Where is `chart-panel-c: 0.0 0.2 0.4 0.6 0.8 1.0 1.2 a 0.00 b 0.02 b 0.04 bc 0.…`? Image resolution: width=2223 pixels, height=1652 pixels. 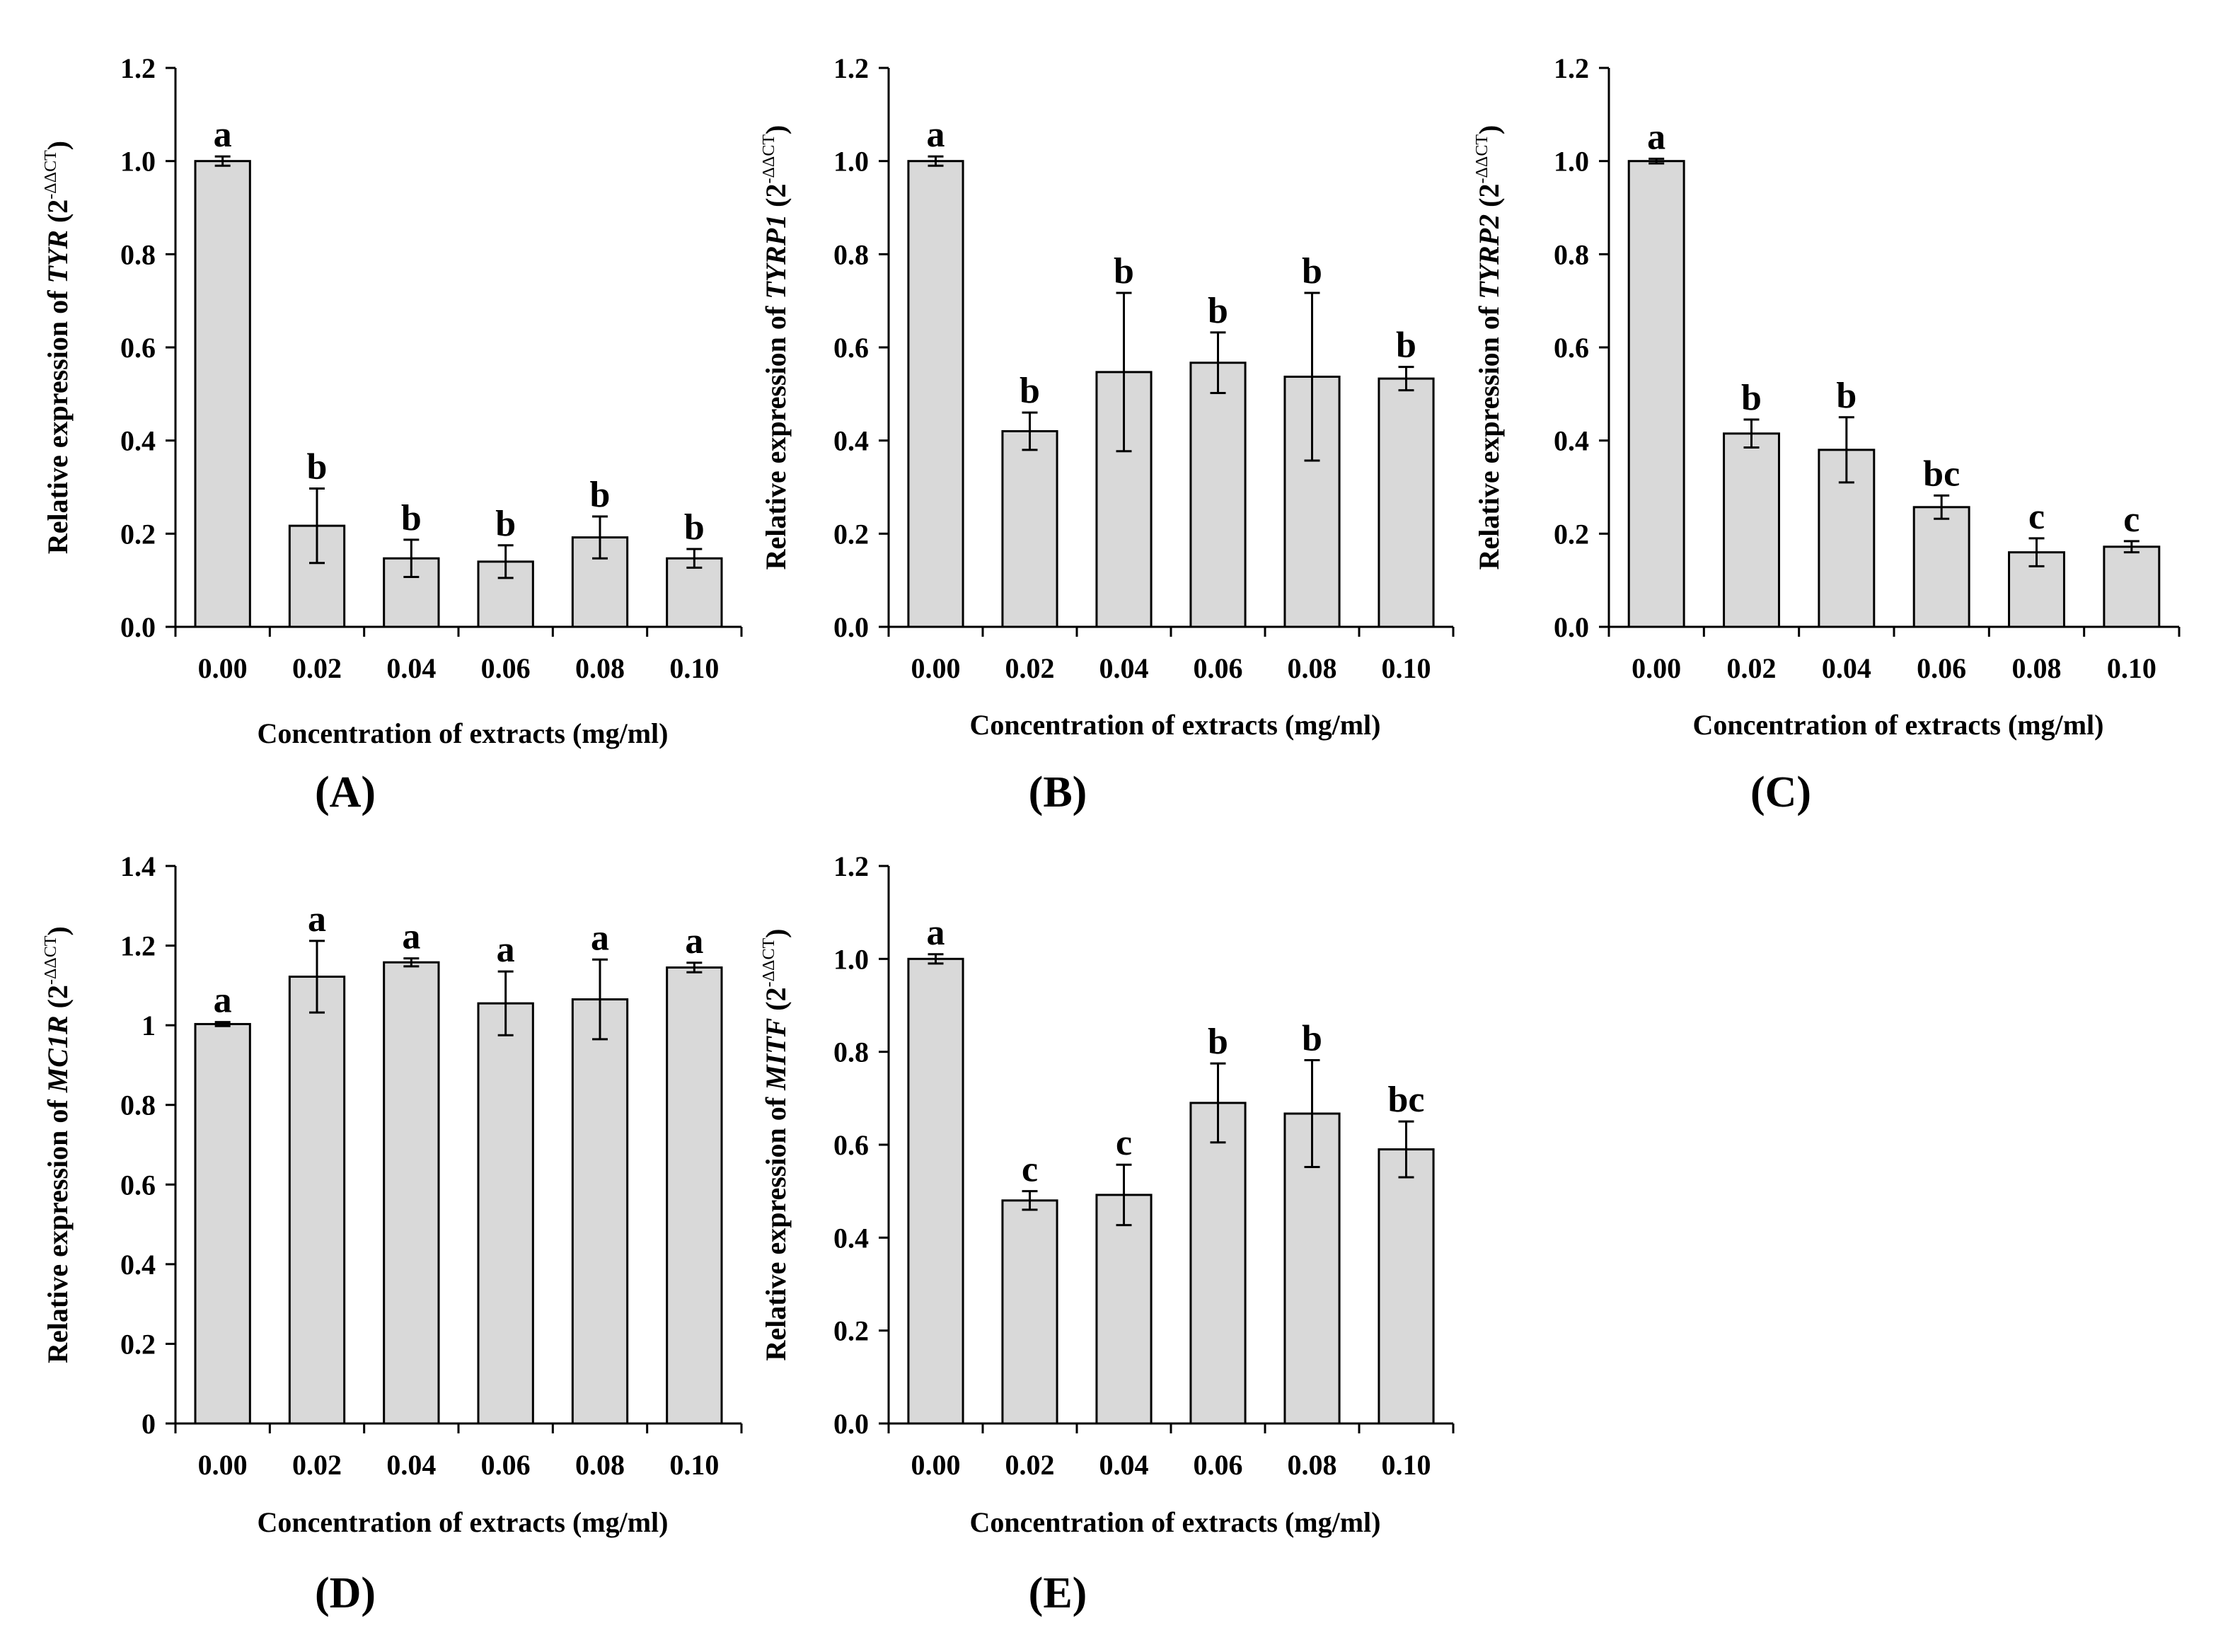
chart-panel-c: 0.0 0.2 0.4 0.6 0.8 1.0 1.2 a 0.00 b 0.02 b 0.04 bc 0.… is located at coordinates (1827, 434).